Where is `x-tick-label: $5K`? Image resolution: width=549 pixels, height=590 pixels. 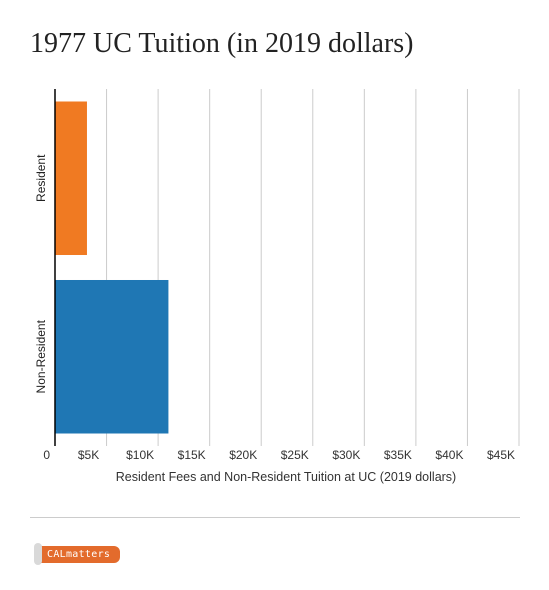 x-tick-label: $5K is located at coordinates (88, 455).